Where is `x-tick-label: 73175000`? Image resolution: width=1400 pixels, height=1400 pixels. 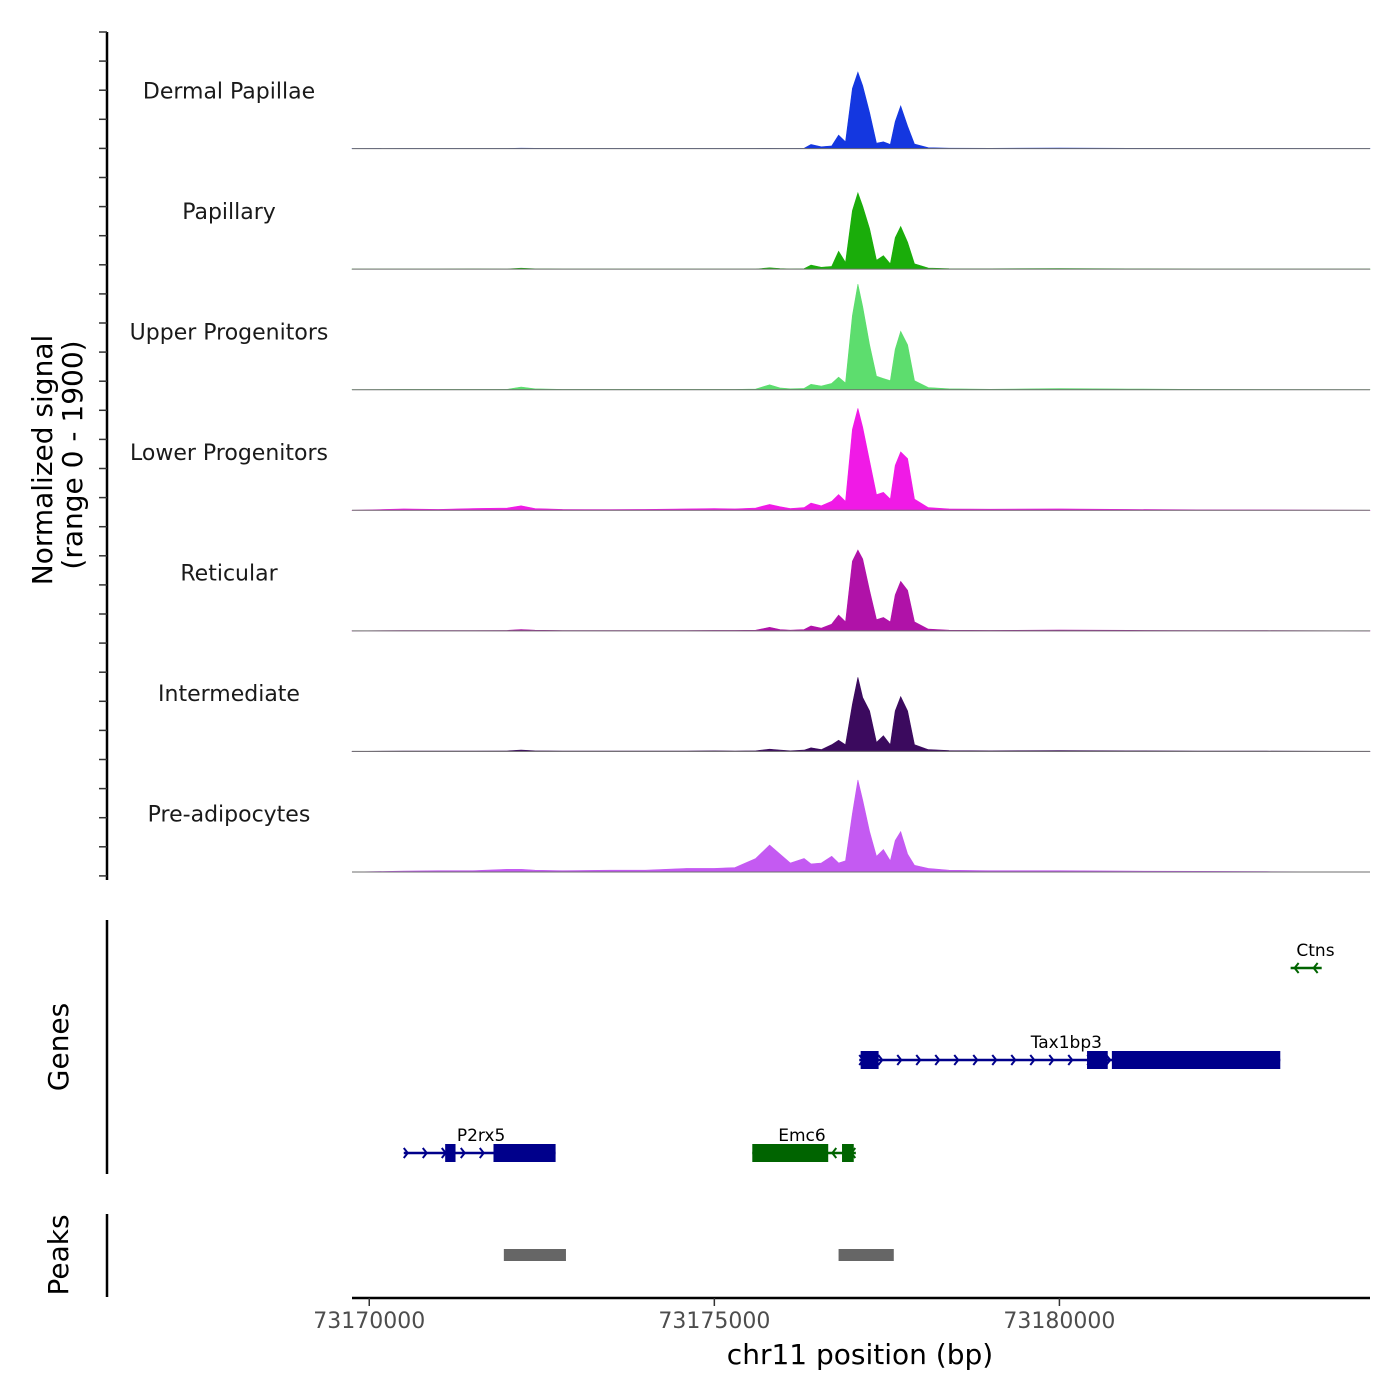 x-tick-label: 73175000 is located at coordinates (714, 1321).